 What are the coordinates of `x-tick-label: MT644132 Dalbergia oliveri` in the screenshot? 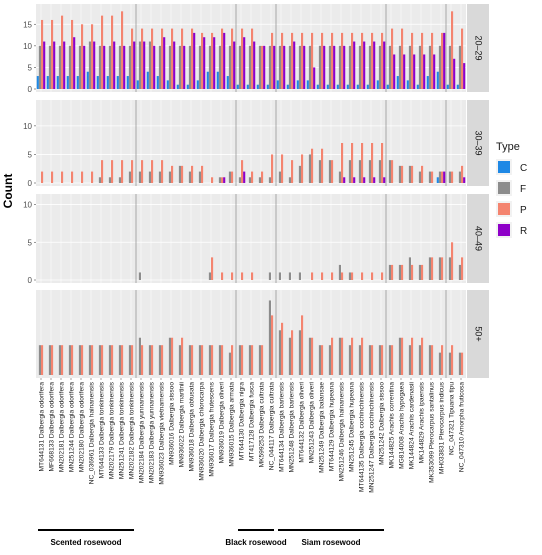 It's located at (302, 421).